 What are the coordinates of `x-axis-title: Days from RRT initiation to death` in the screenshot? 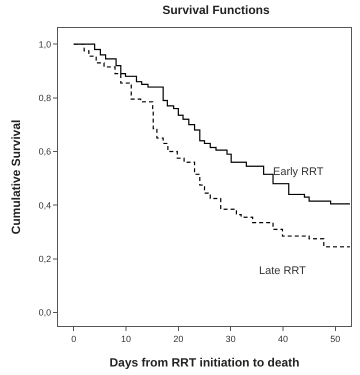 It's located at (204, 363).